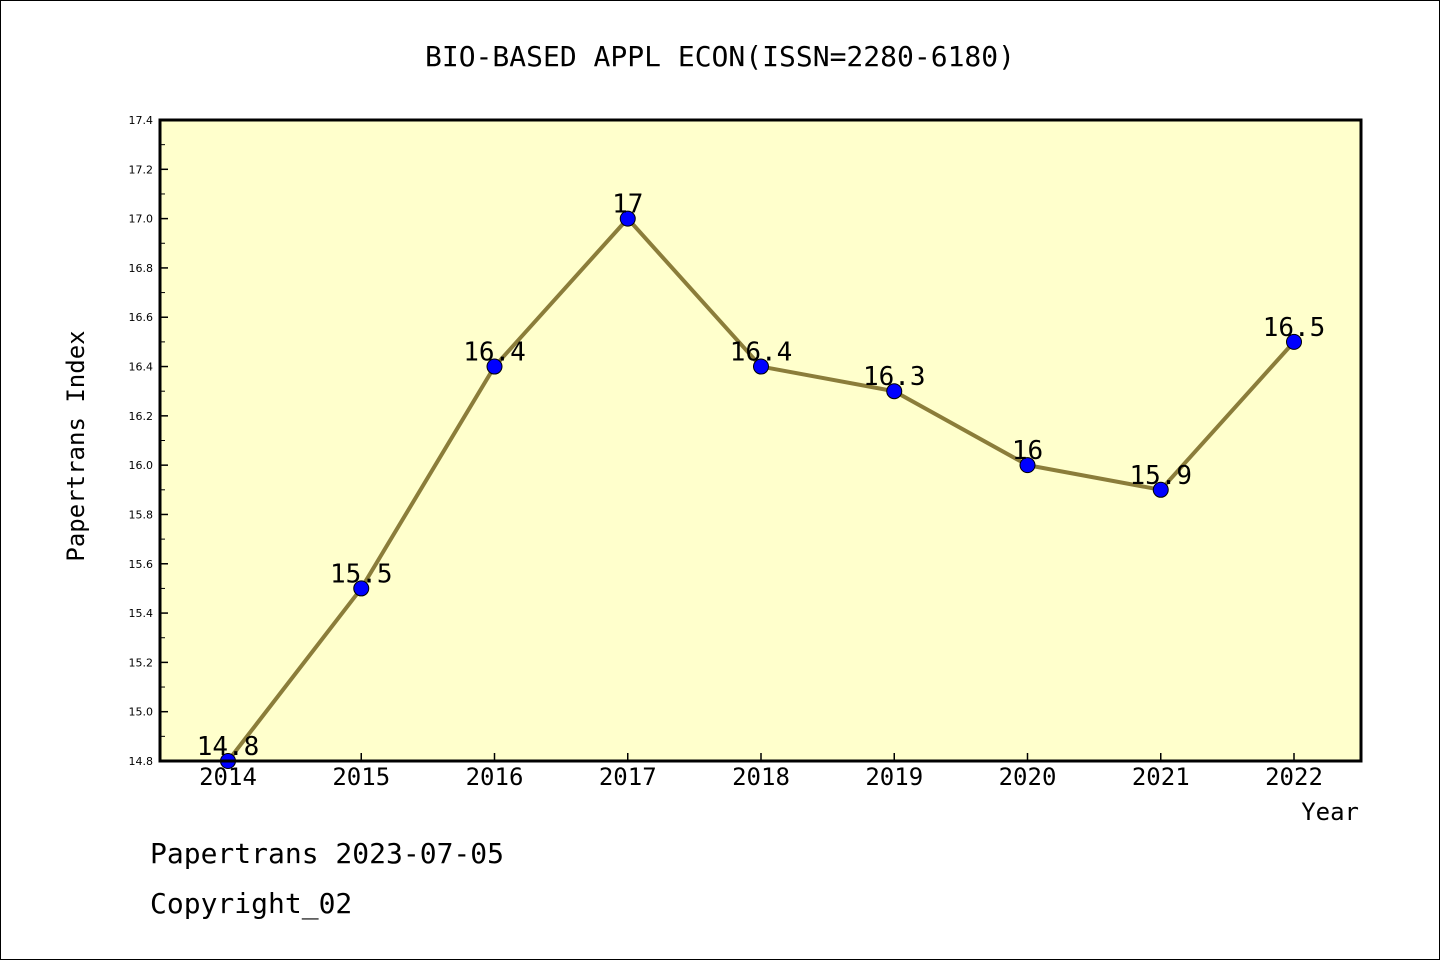 The height and width of the screenshot is (960, 1440). What do you see at coordinates (327, 853) in the screenshot?
I see `footer-date: Papertrans 2023-07-05` at bounding box center [327, 853].